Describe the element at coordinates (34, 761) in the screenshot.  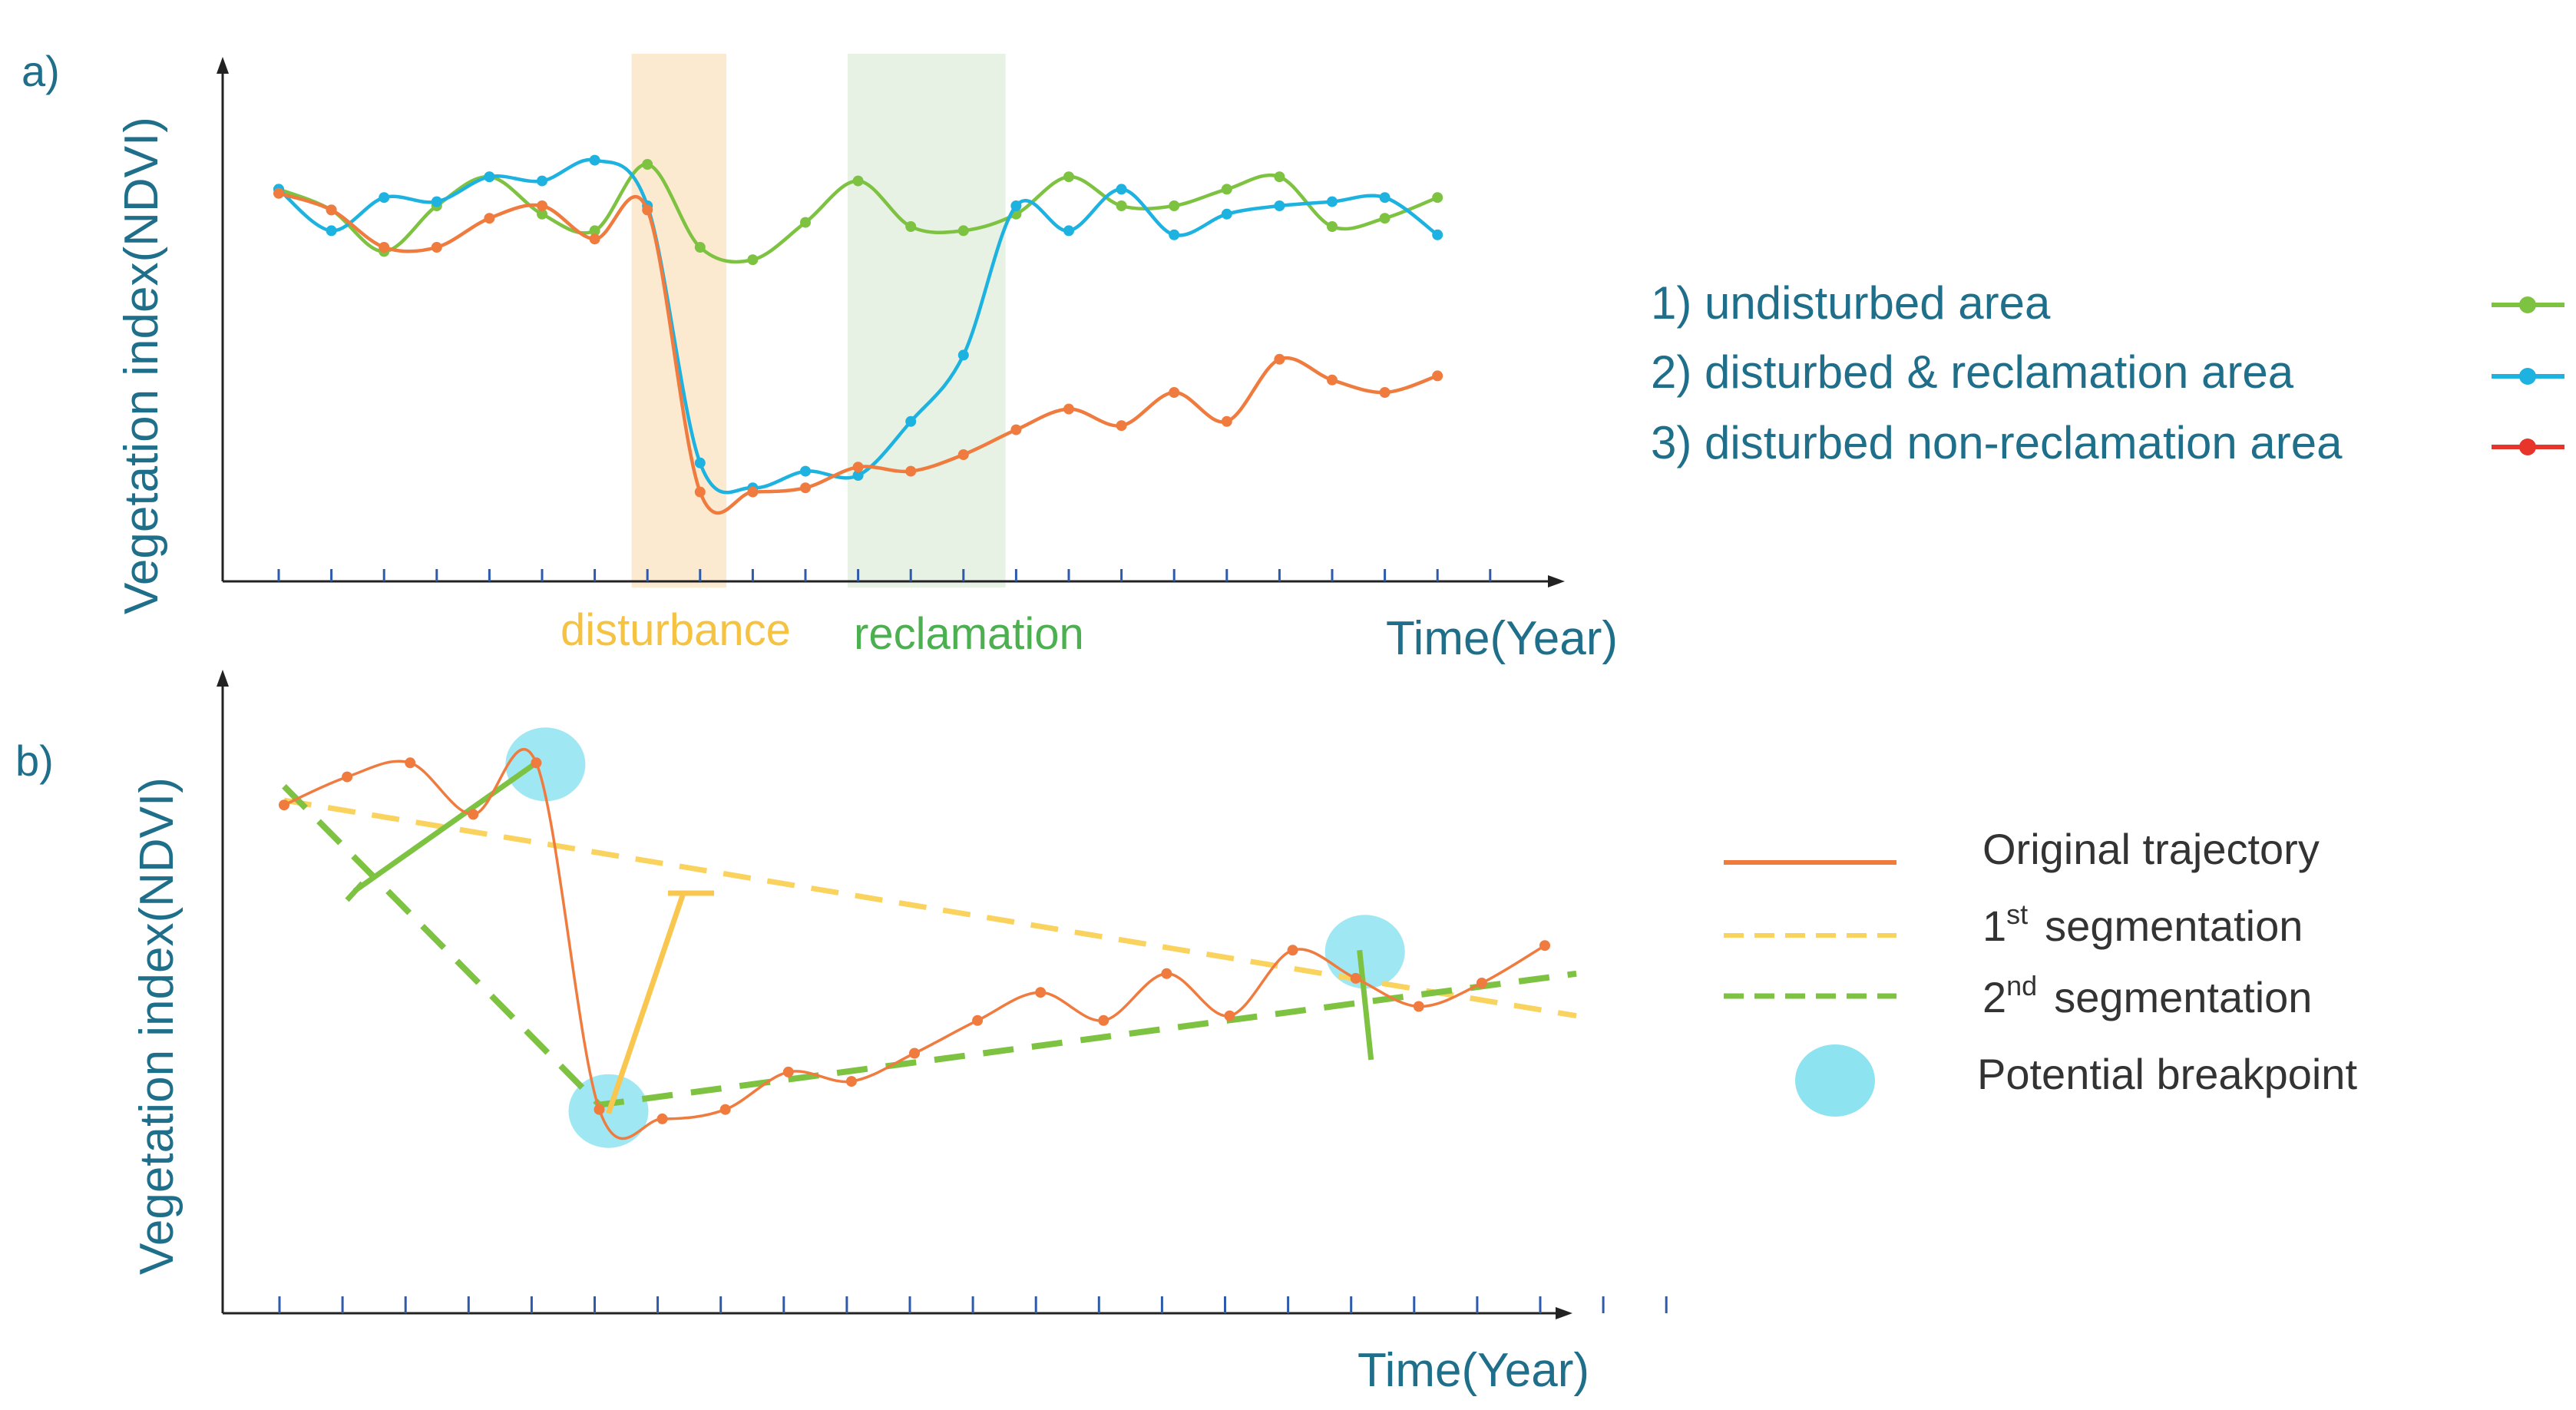
I see `panel-b-label: b)` at that location.